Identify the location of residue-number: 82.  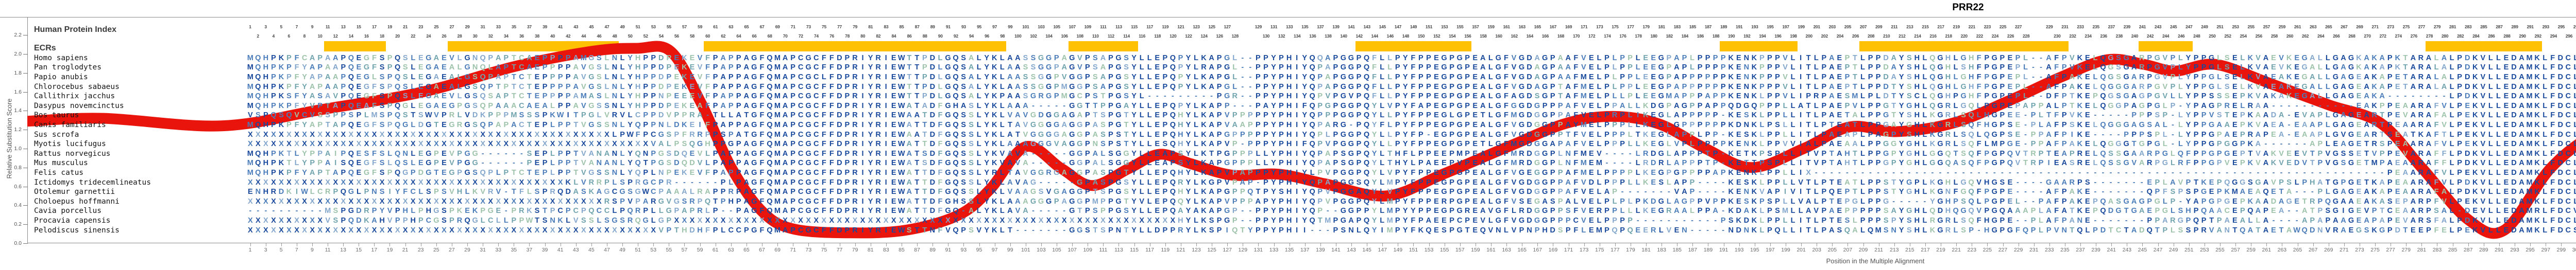
(878, 36).